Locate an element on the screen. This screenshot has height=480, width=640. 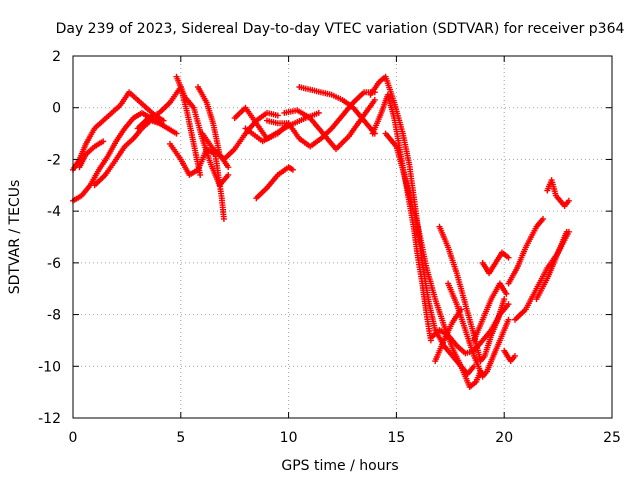
y-axis-label: SDTVAR / TECUs is located at coordinates (15, 237).